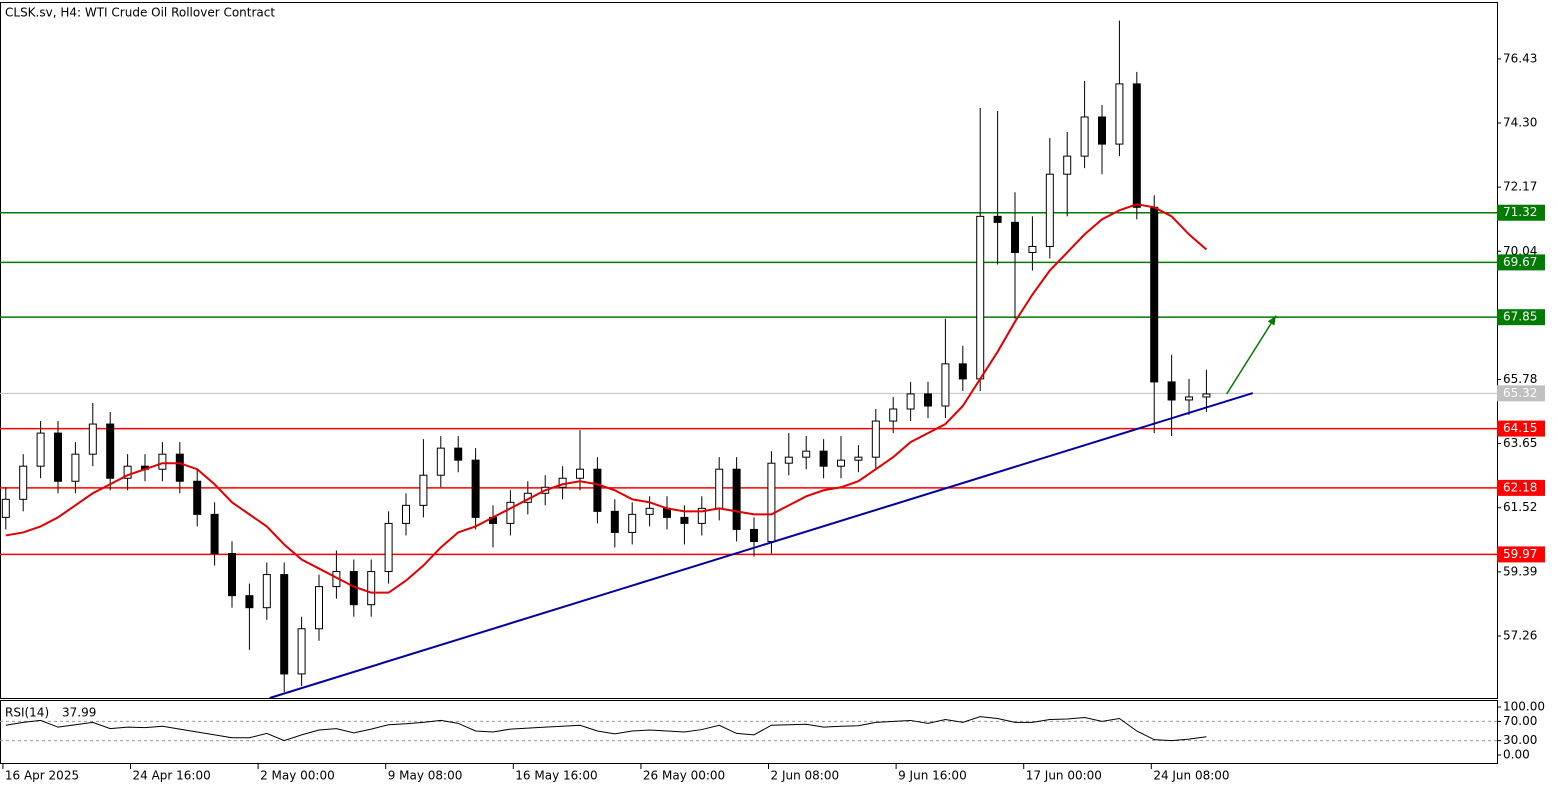  Describe the element at coordinates (1520, 571) in the screenshot. I see `y-tick-label: 59.39` at that location.